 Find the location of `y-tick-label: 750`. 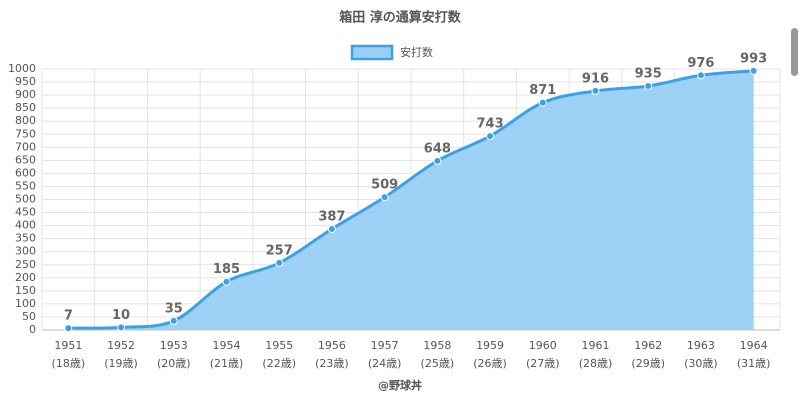

y-tick-label: 750 is located at coordinates (25, 133).